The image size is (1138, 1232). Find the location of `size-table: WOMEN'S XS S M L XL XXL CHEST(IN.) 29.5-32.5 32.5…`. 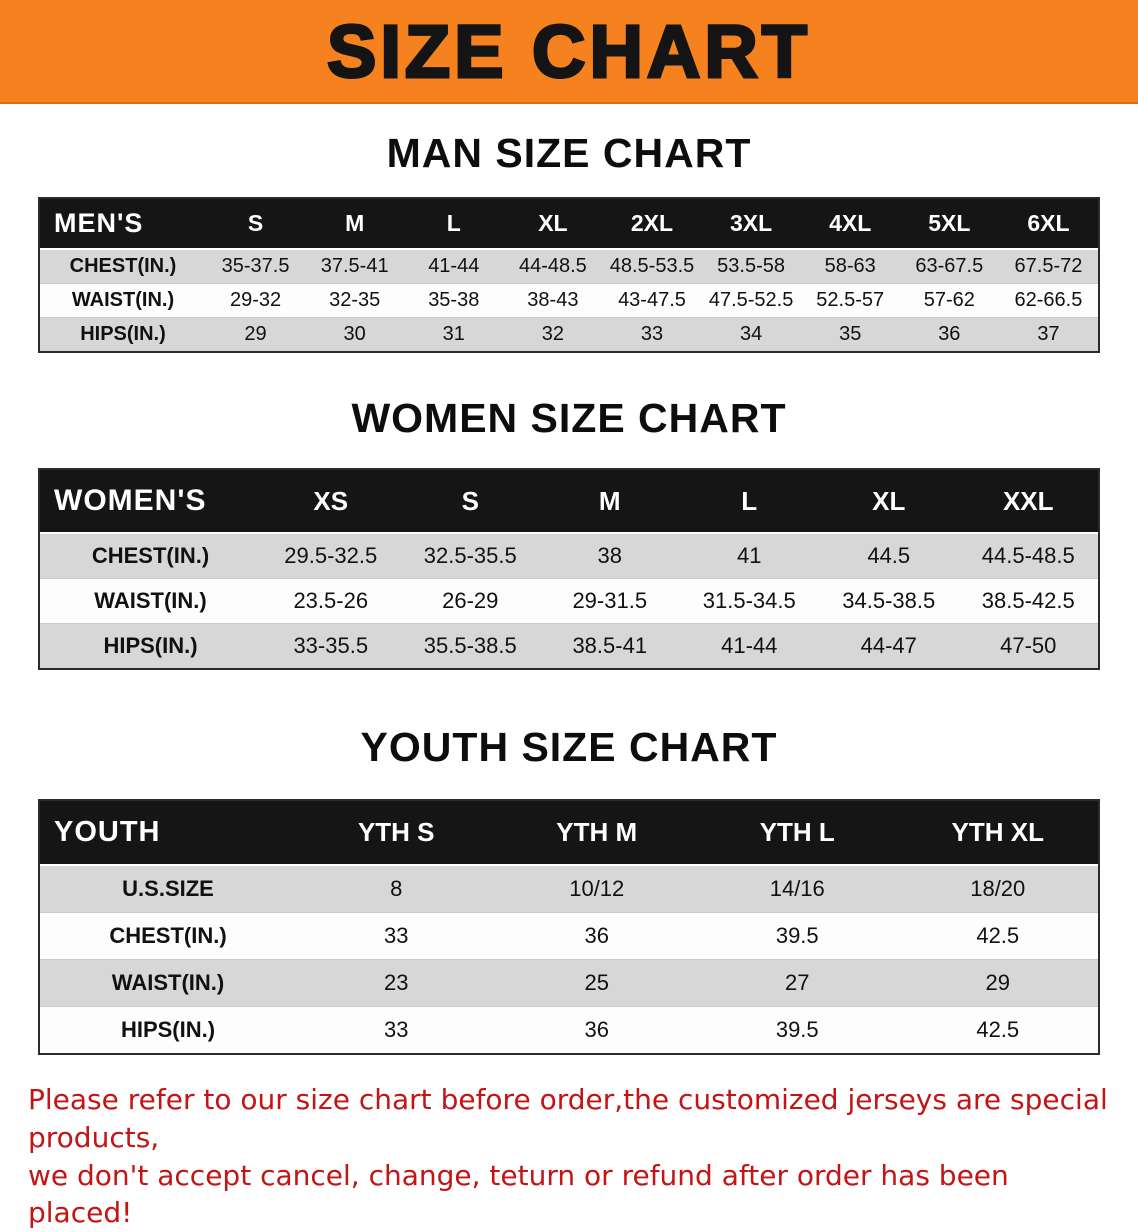

size-table: WOMEN'S XS S M L XL XXL CHEST(IN.) 29.5-32.5 32.5… is located at coordinates (569, 569).